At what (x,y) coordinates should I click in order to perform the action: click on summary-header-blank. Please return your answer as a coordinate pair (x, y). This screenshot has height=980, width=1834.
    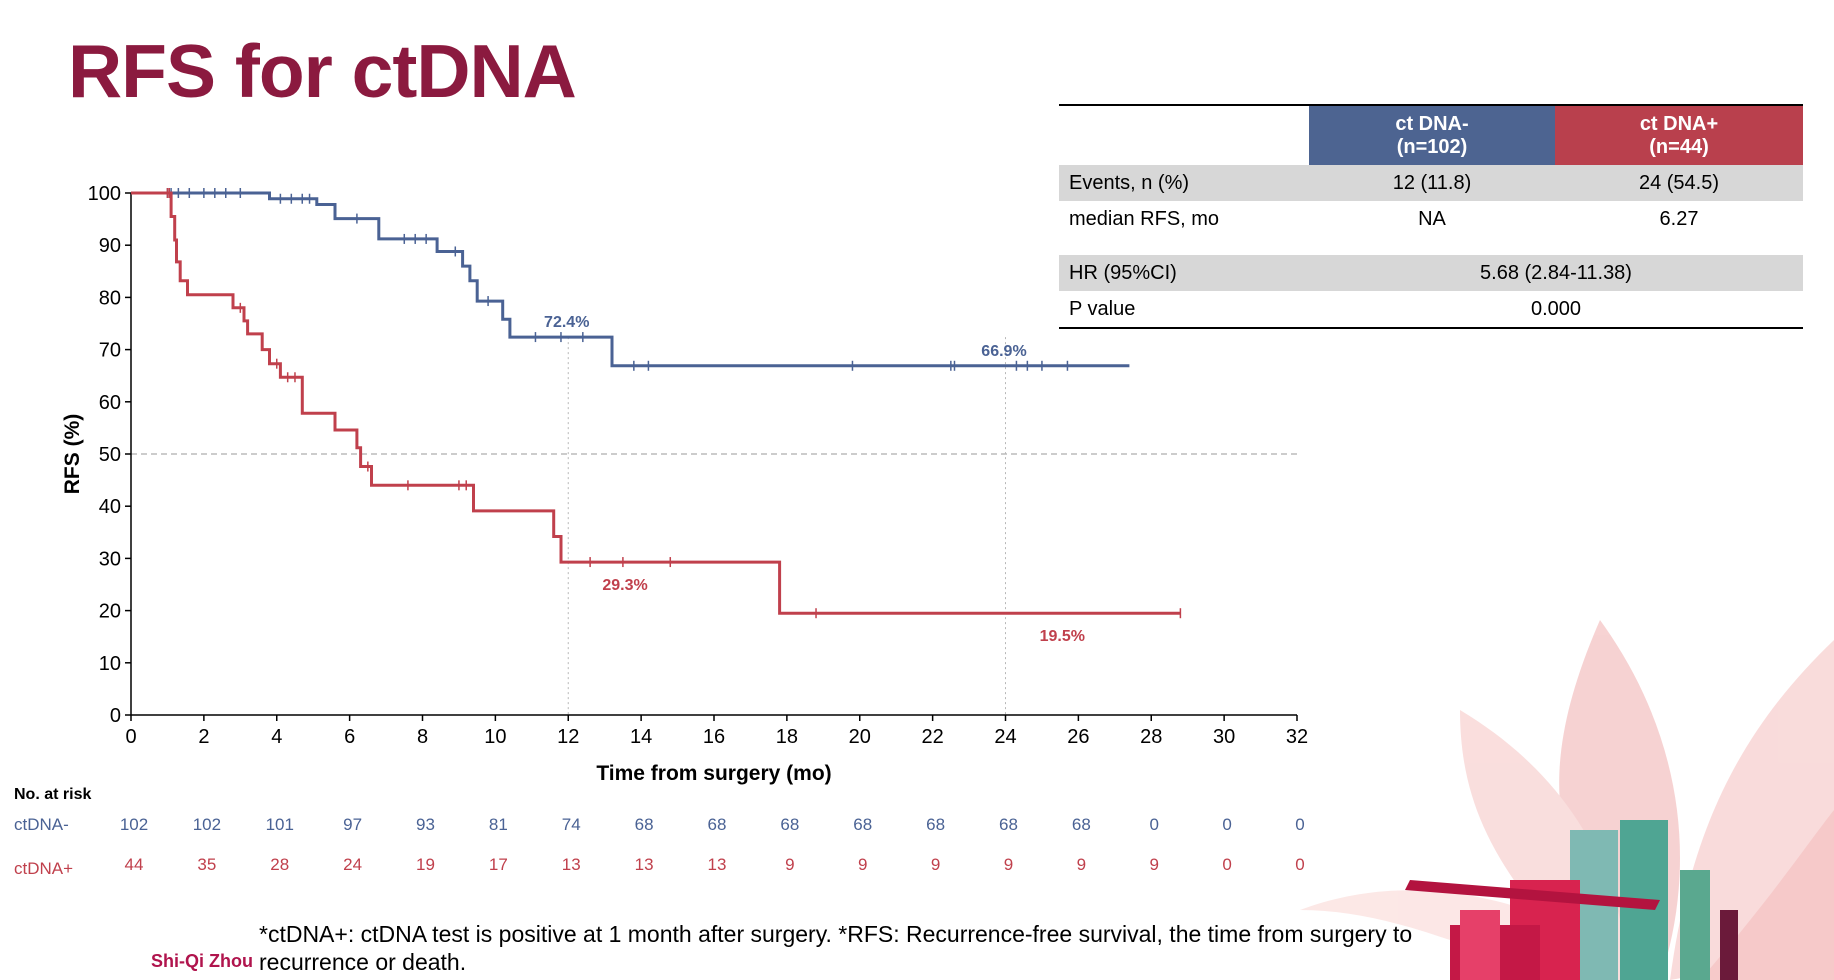
    Looking at the image, I should click on (1184, 135).